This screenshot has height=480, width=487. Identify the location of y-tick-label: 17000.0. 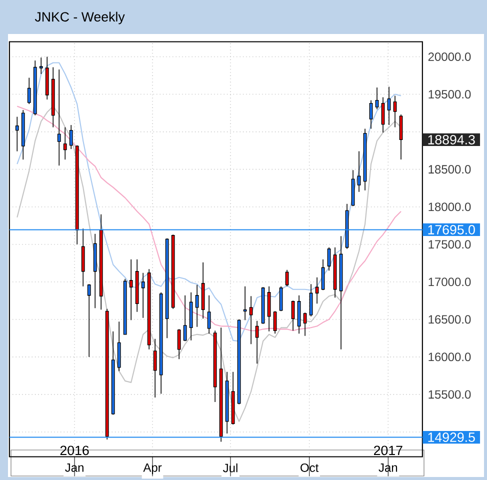
(449, 282).